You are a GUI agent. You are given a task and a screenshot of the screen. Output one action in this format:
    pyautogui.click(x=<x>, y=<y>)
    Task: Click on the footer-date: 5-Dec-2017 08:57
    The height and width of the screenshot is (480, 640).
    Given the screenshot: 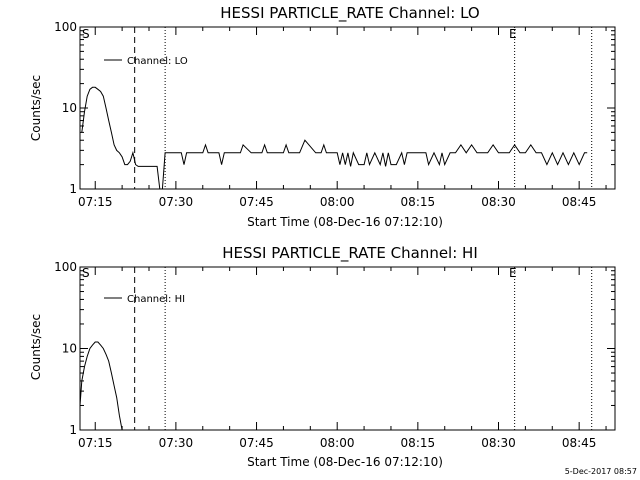 What is the action you would take?
    pyautogui.click(x=601, y=471)
    